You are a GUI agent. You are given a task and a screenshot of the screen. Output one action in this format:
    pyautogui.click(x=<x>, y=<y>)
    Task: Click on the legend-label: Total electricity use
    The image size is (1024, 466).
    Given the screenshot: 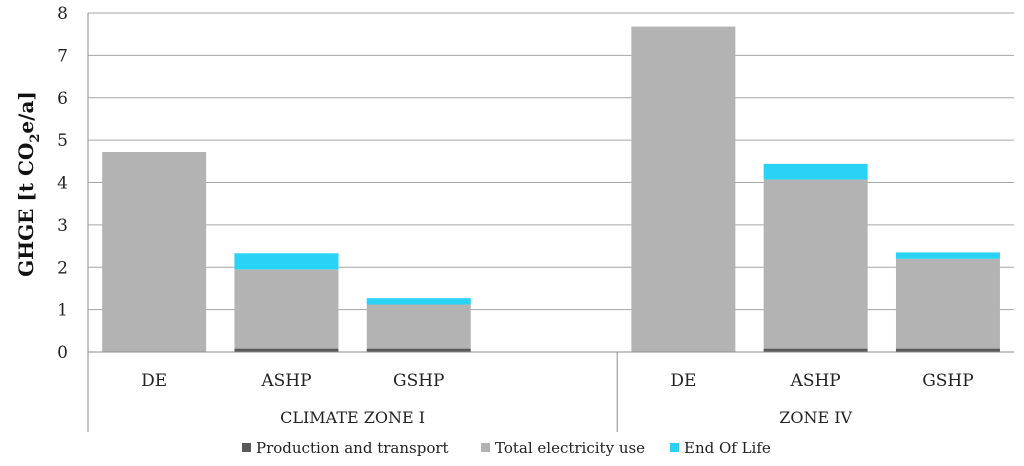 What is the action you would take?
    pyautogui.click(x=570, y=448)
    